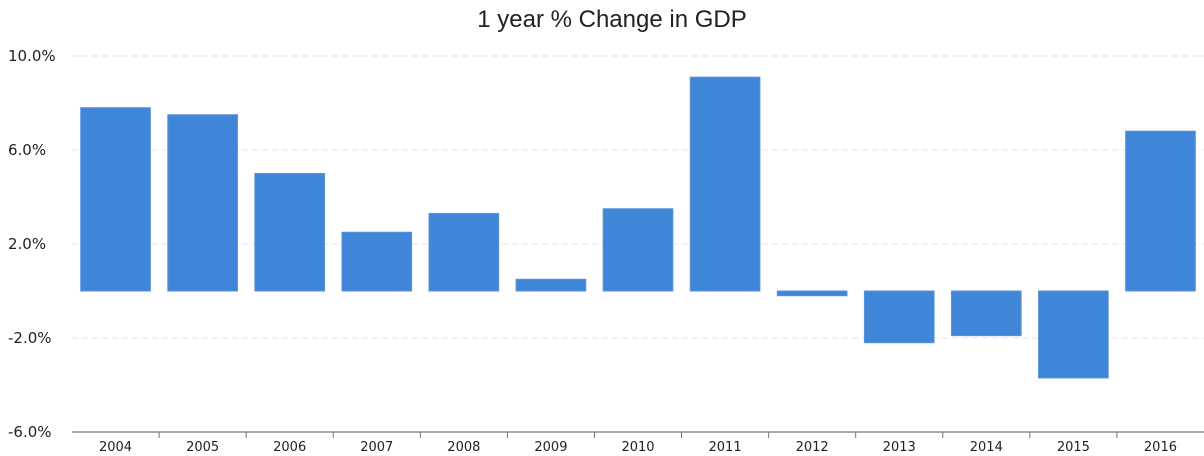  What do you see at coordinates (202, 203) in the screenshot?
I see `bar-2005` at bounding box center [202, 203].